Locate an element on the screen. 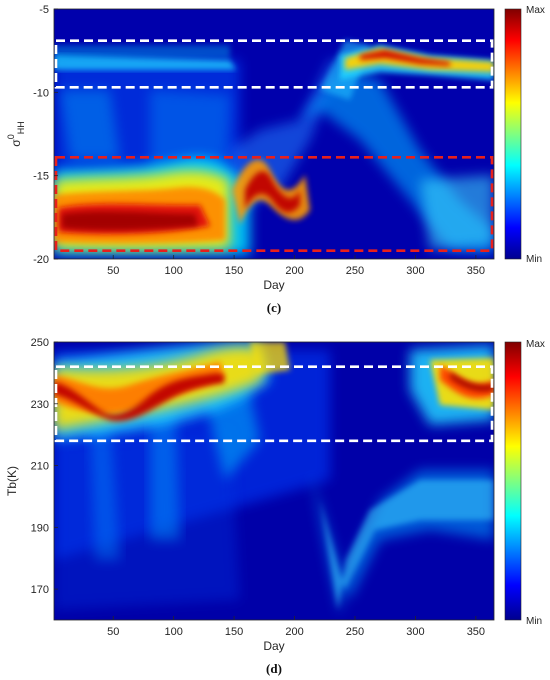 This screenshot has width=550, height=680. y-axis-label-sup-c: 0 is located at coordinates (11, 136).